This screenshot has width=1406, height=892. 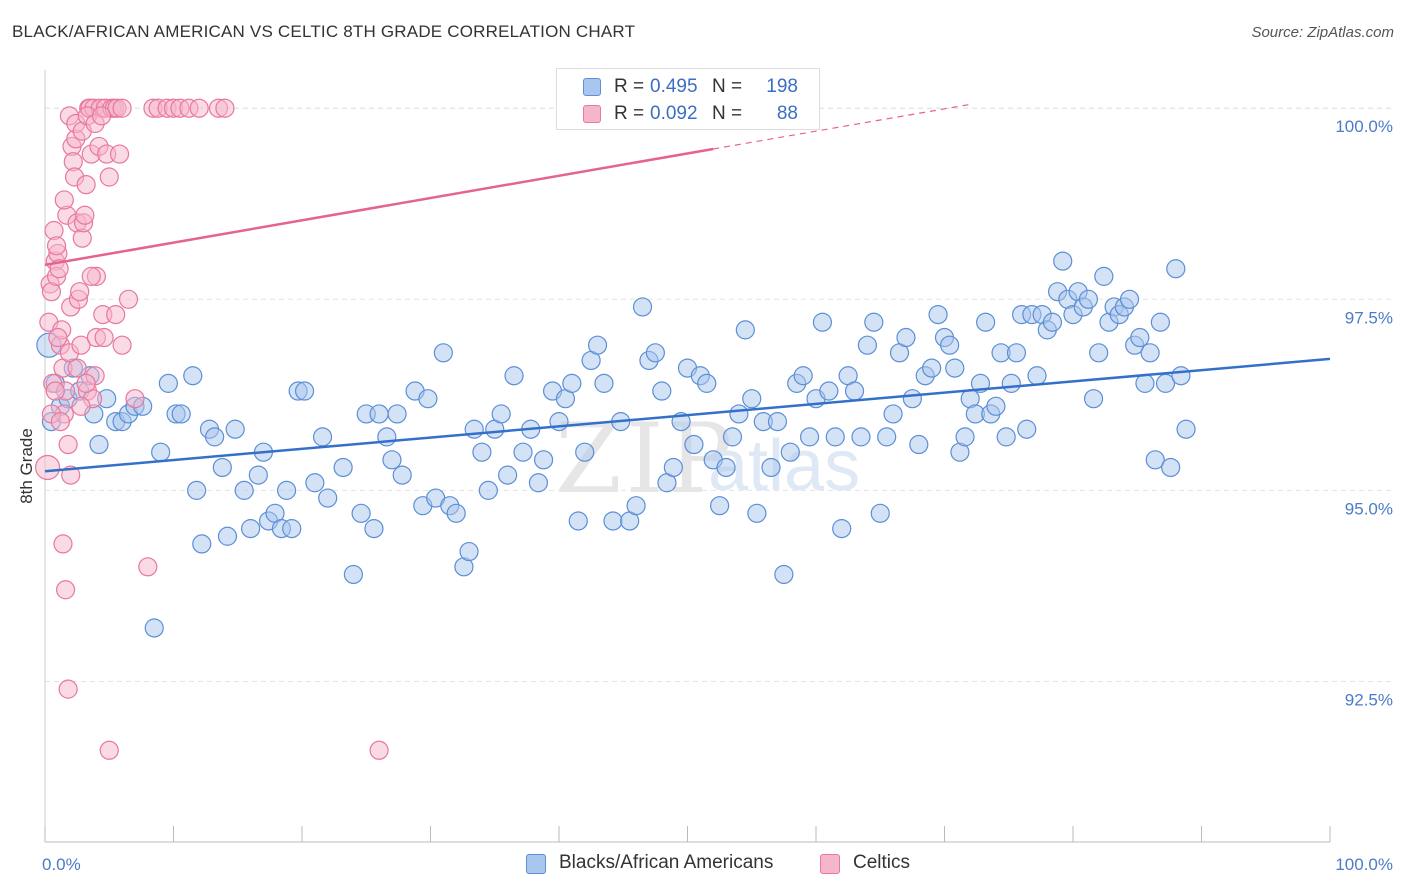 What do you see at coordinates (787, 113) in the screenshot?
I see `legend-n-value: 88` at bounding box center [787, 113].